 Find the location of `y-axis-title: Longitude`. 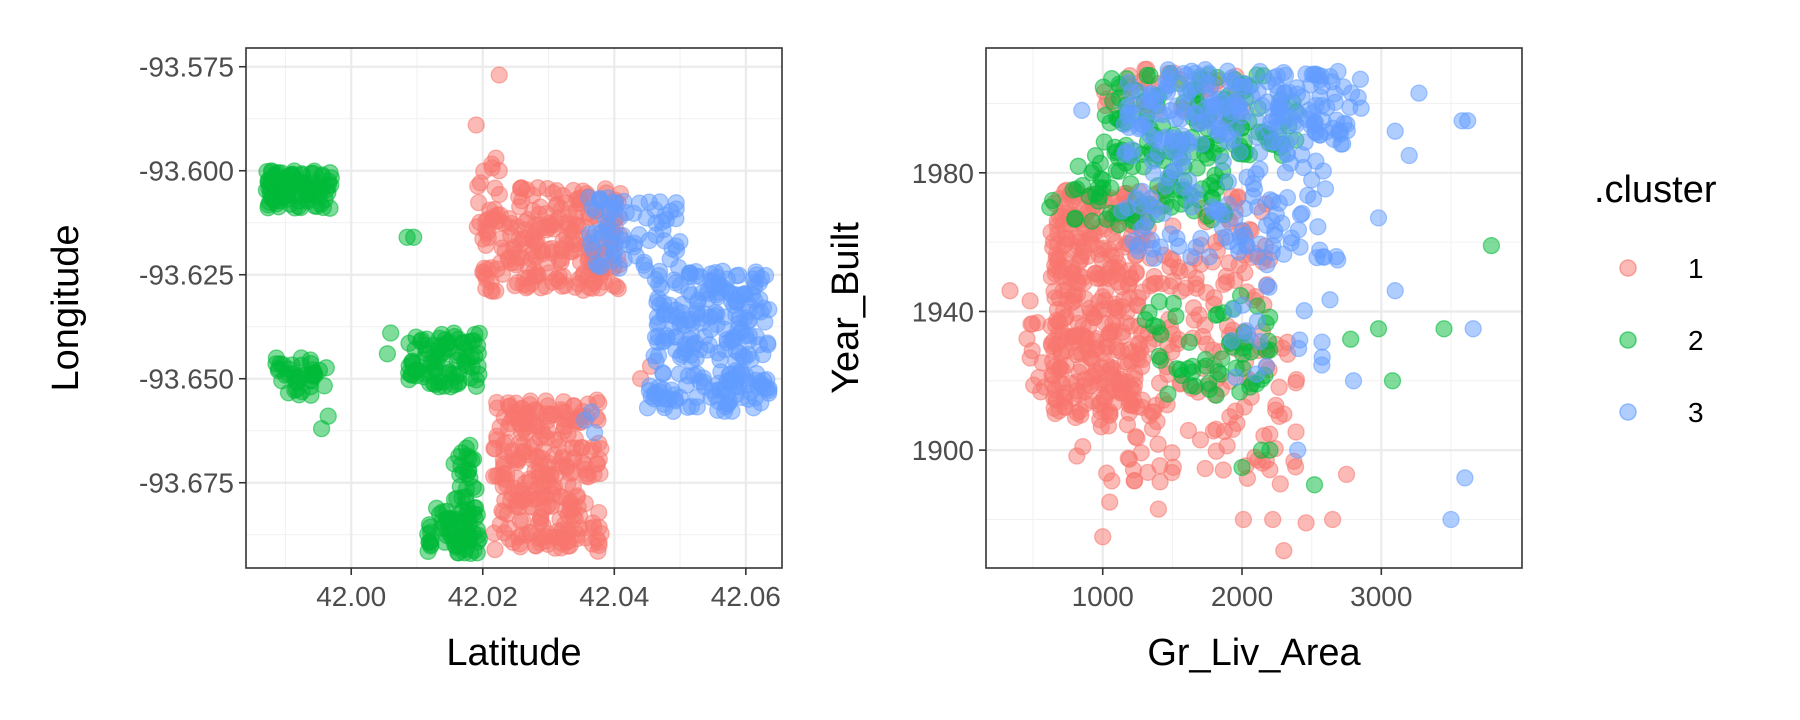

y-axis-title: Longitude is located at coordinates (66, 308).